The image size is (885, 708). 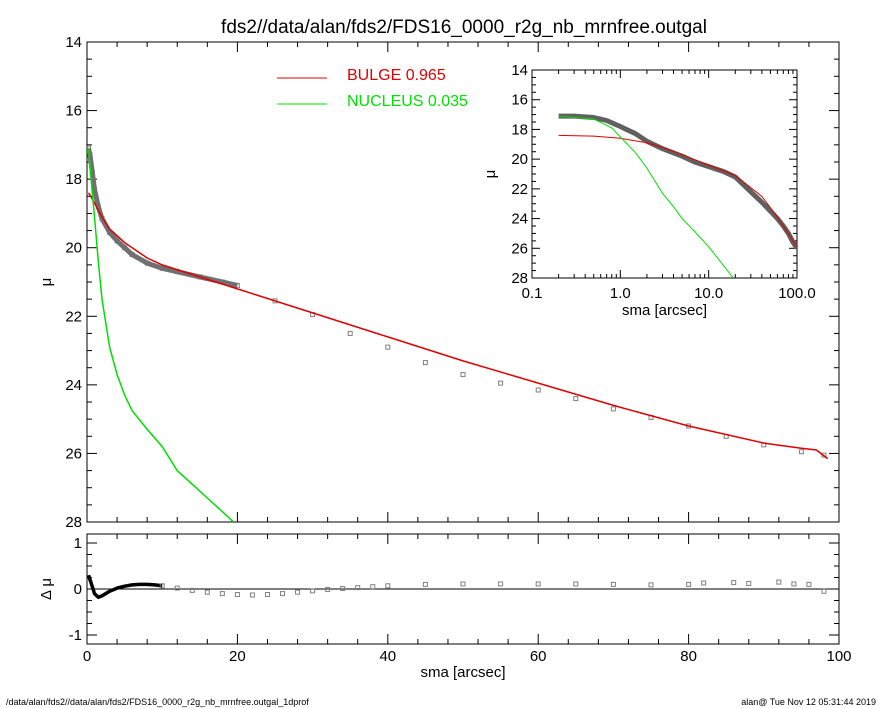 I want to click on inset-y-tick-label: 16, so click(x=519, y=100).